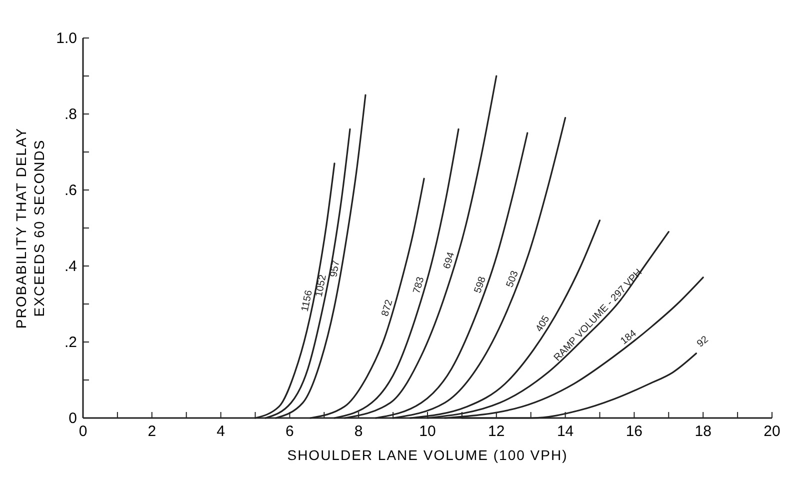  Describe the element at coordinates (66, 38) in the screenshot. I see `y-tick-label: 1.0` at that location.